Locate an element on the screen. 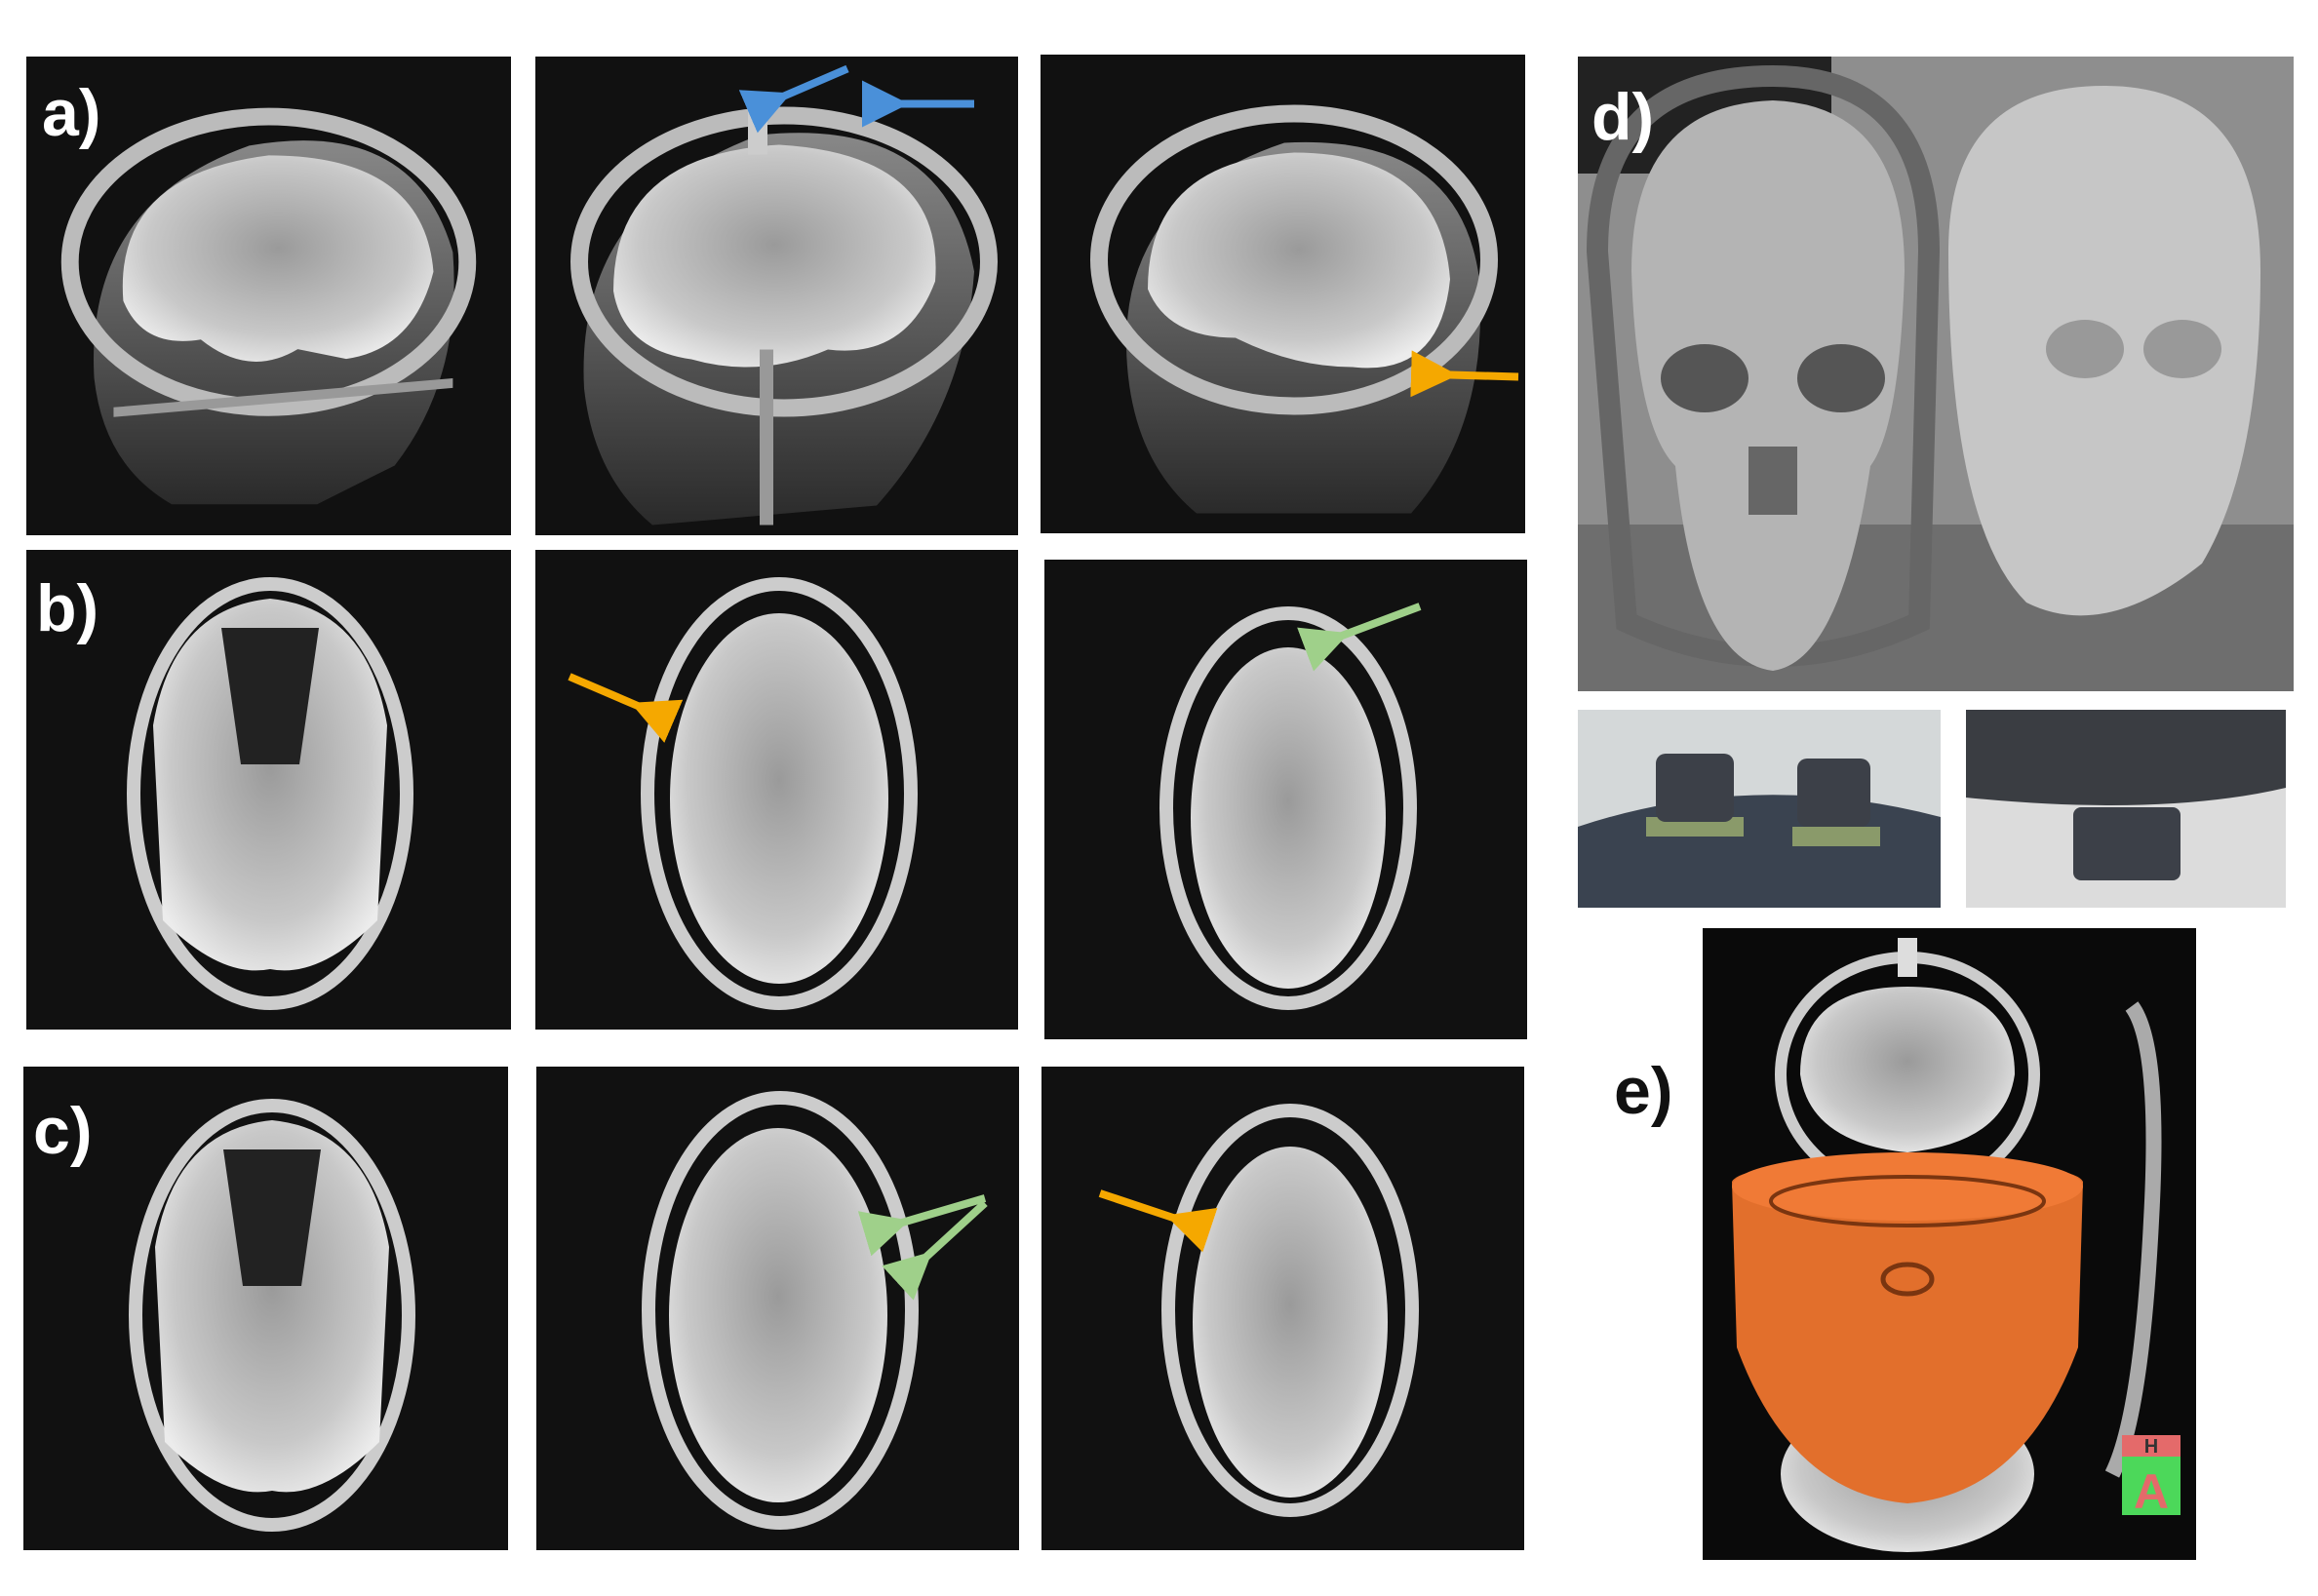 The image size is (2318, 1596). panel-d-phantom-photo: d) is located at coordinates (1936, 374).